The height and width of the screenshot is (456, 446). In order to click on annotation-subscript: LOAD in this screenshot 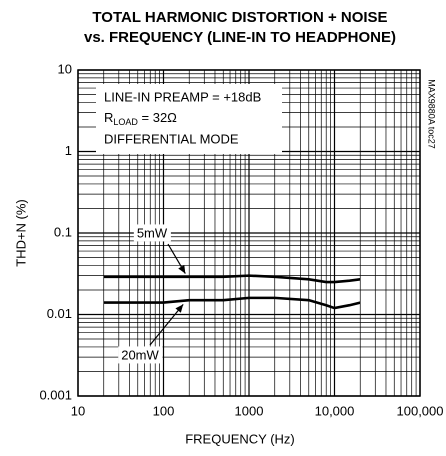, I will do `click(125, 122)`.